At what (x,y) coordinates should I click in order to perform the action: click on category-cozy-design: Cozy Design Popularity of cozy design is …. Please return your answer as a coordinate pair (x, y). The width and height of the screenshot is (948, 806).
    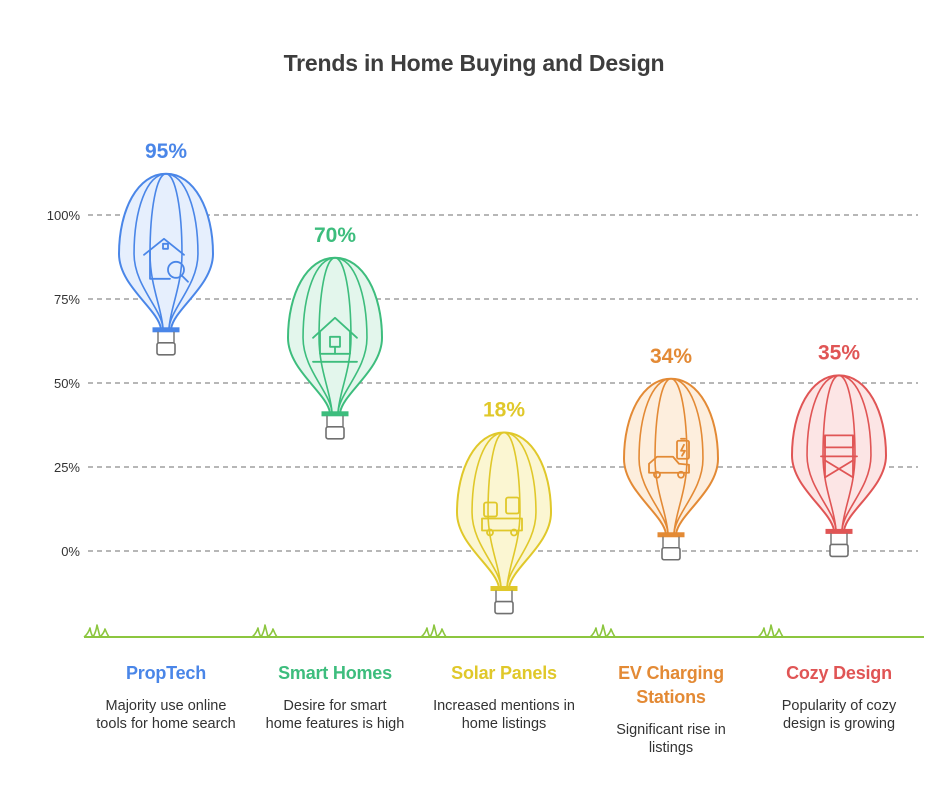
    Looking at the image, I should click on (839, 697).